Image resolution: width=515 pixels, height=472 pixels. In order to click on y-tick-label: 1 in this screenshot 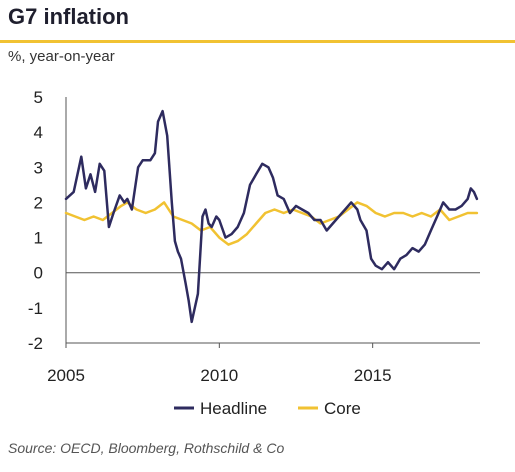, I will do `click(38, 238)`.